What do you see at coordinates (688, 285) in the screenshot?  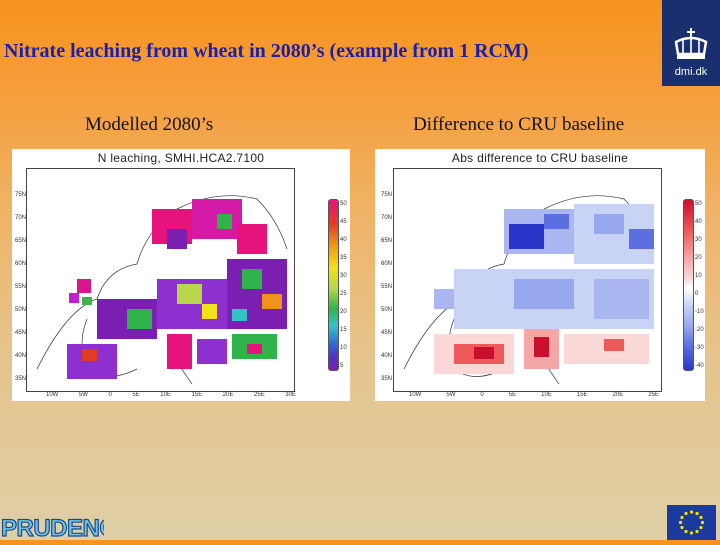 I see `difference-color-legend` at bounding box center [688, 285].